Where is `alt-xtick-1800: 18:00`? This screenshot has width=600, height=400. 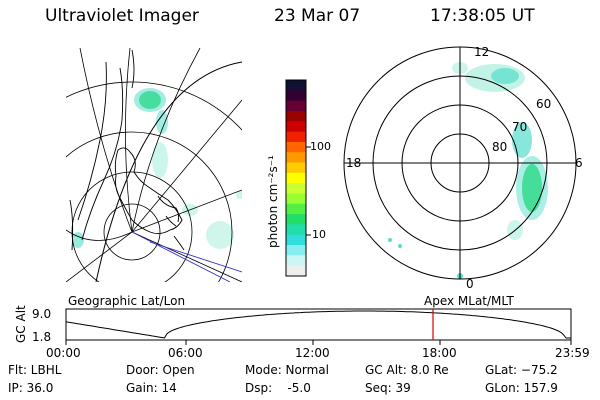 alt-xtick-1800: 18:00 is located at coordinates (439, 353).